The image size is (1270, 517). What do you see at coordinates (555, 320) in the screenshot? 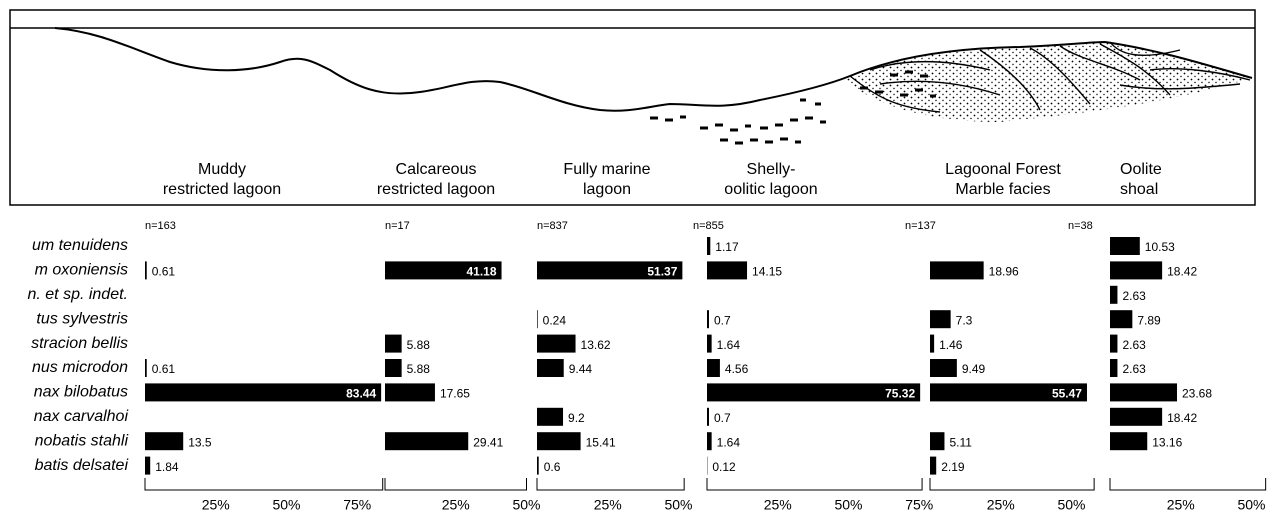
I see `value-label: 0.24` at bounding box center [555, 320].